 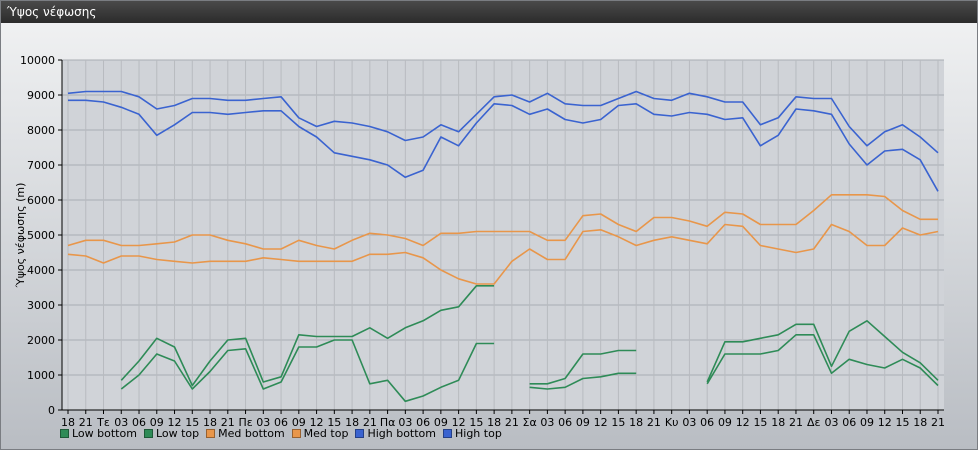 I want to click on legend-label: High top, so click(x=478, y=433).